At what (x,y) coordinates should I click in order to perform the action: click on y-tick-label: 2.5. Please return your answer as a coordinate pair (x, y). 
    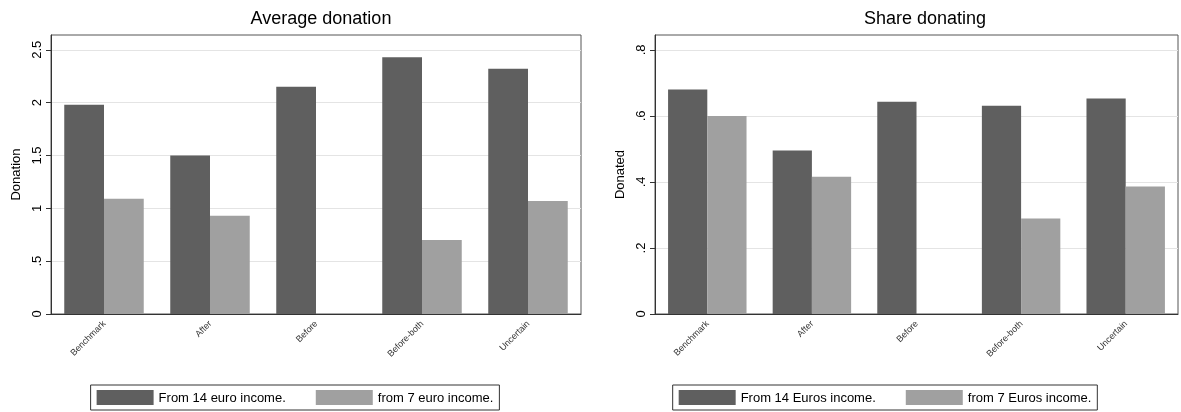
    Looking at the image, I should click on (36, 49).